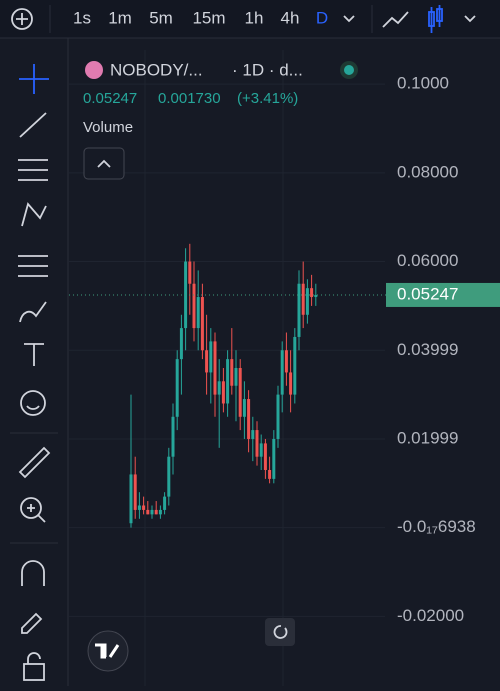  What do you see at coordinates (33, 312) in the screenshot?
I see `brush-tool` at bounding box center [33, 312].